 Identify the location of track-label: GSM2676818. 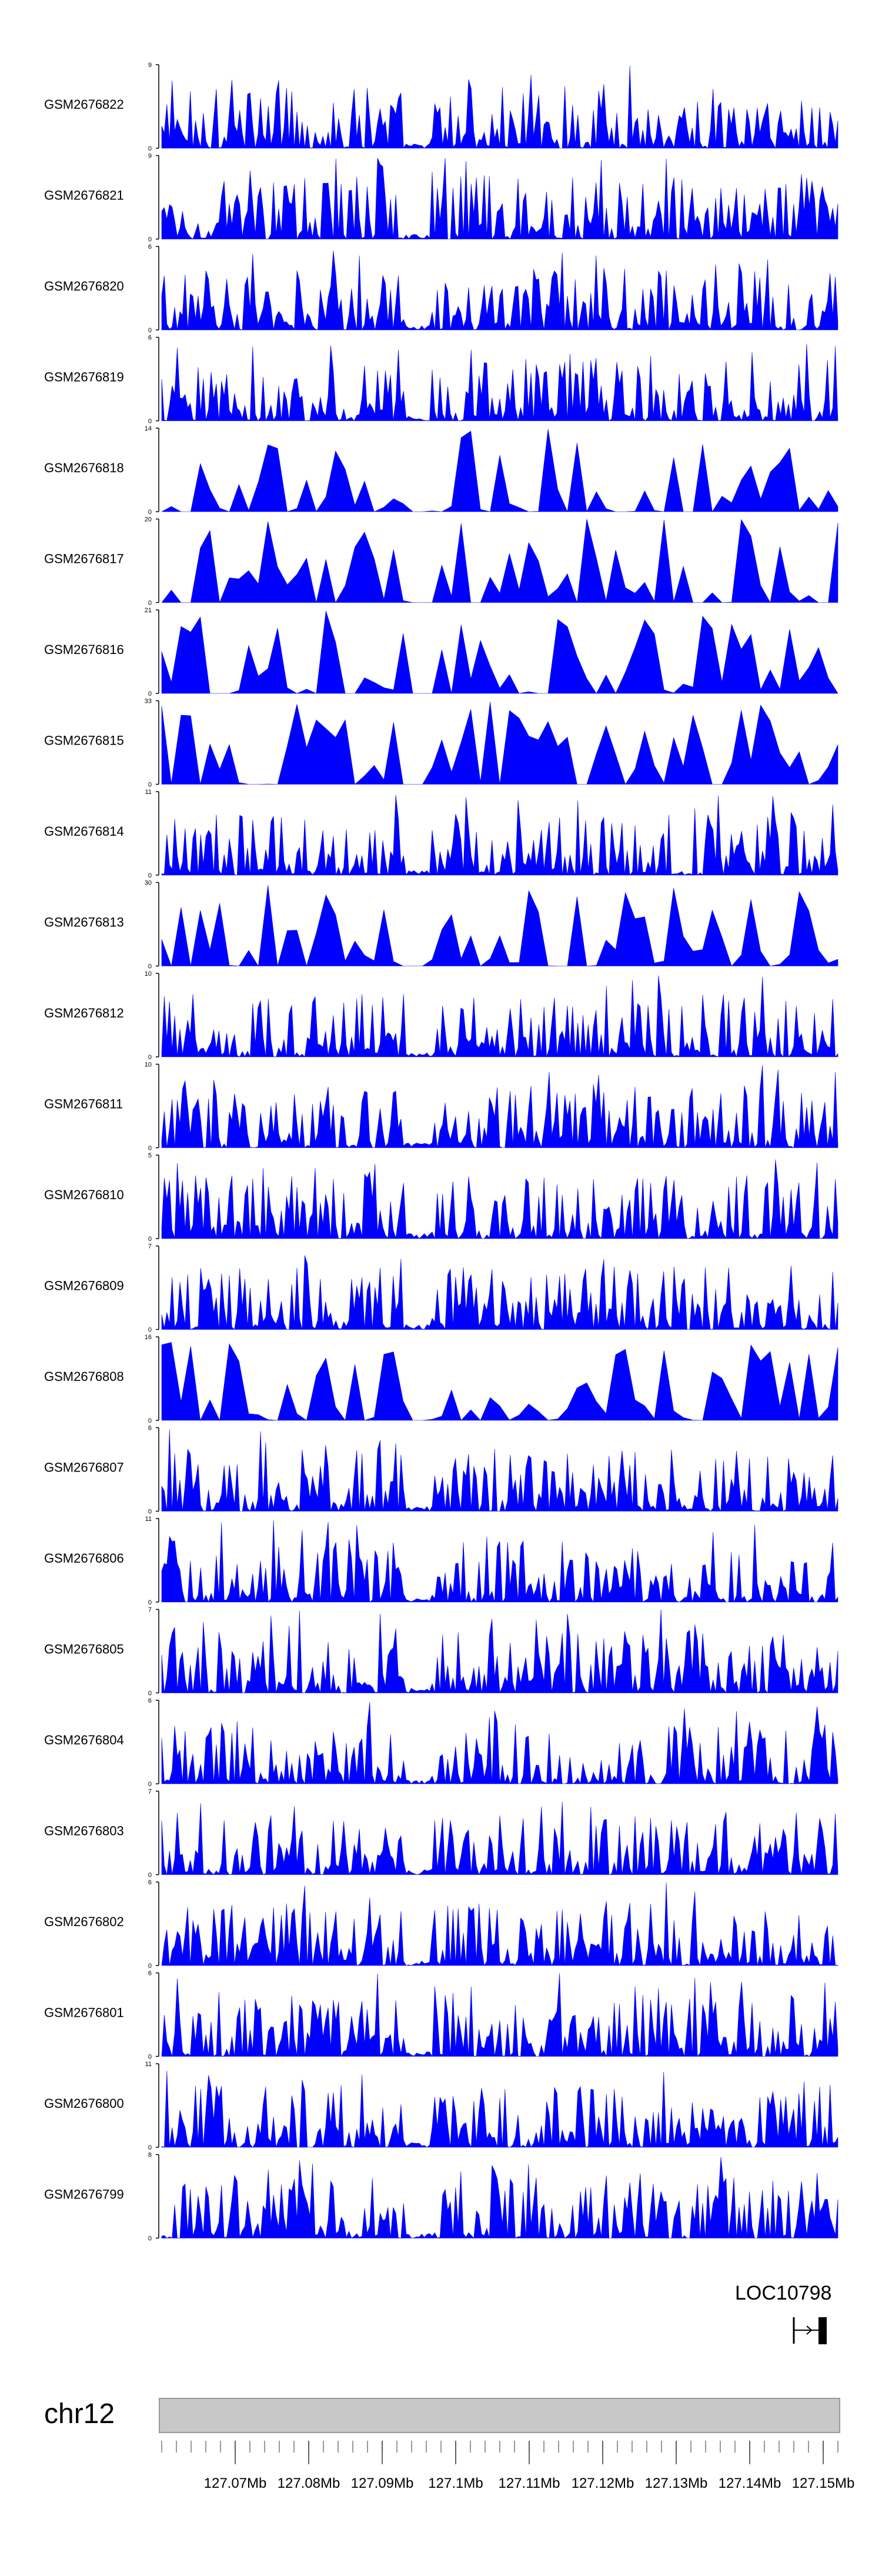
(84, 468).